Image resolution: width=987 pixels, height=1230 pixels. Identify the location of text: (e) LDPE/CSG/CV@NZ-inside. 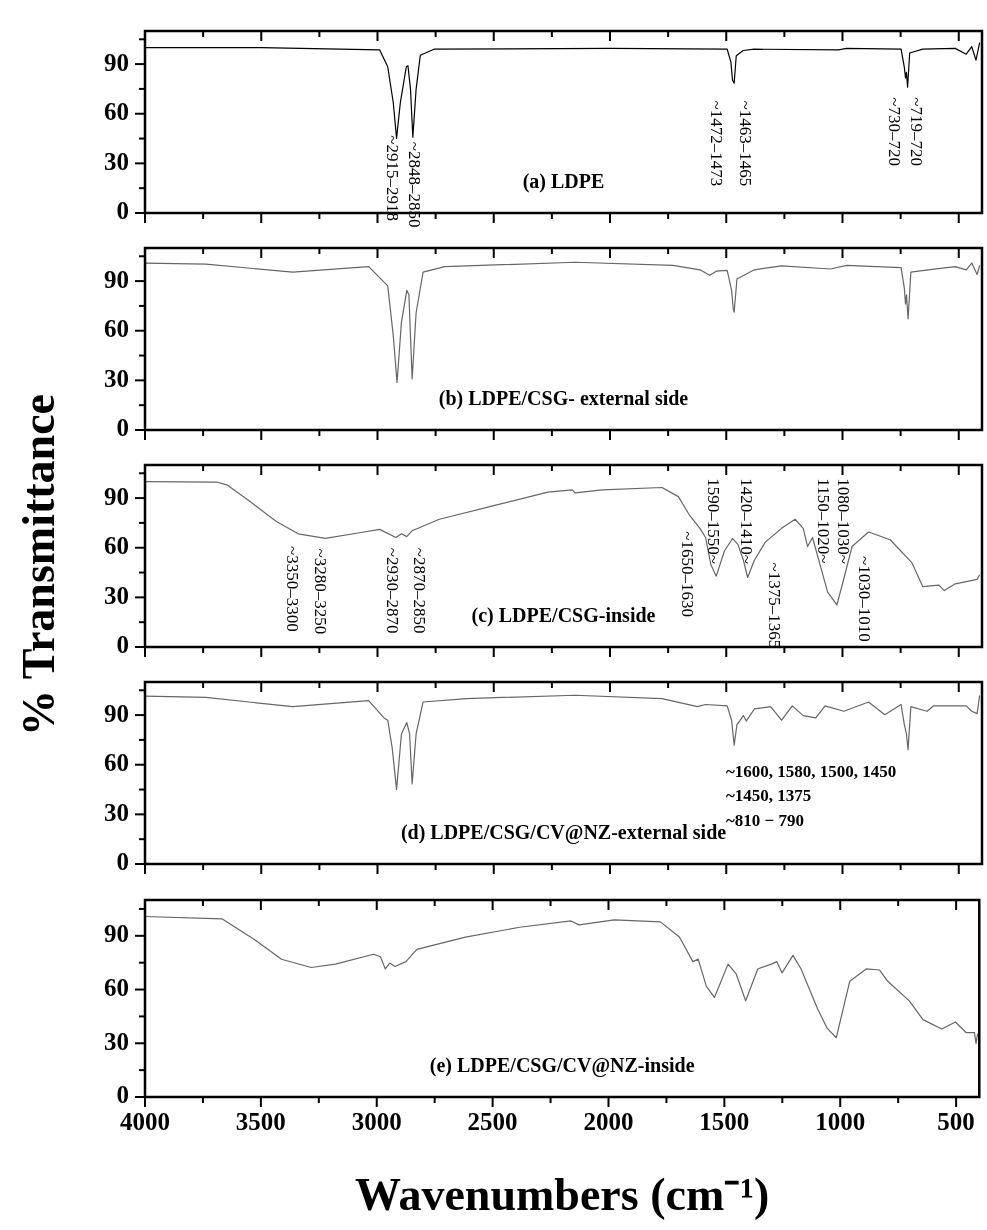
(562, 1066).